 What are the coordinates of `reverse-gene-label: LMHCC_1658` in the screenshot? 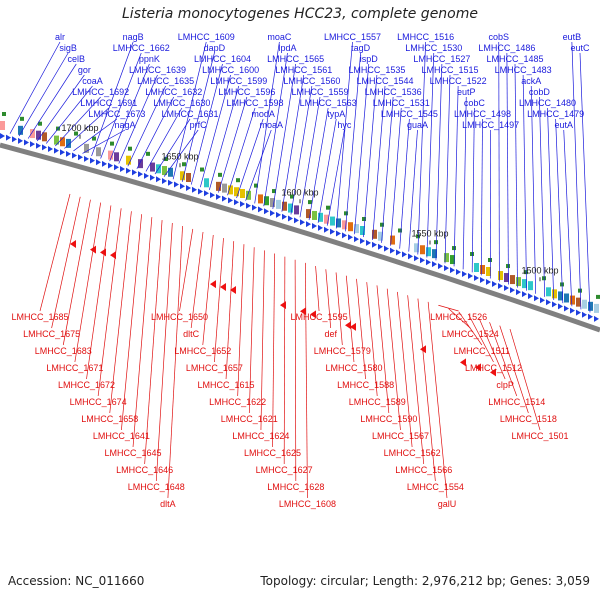 It's located at (109, 419).